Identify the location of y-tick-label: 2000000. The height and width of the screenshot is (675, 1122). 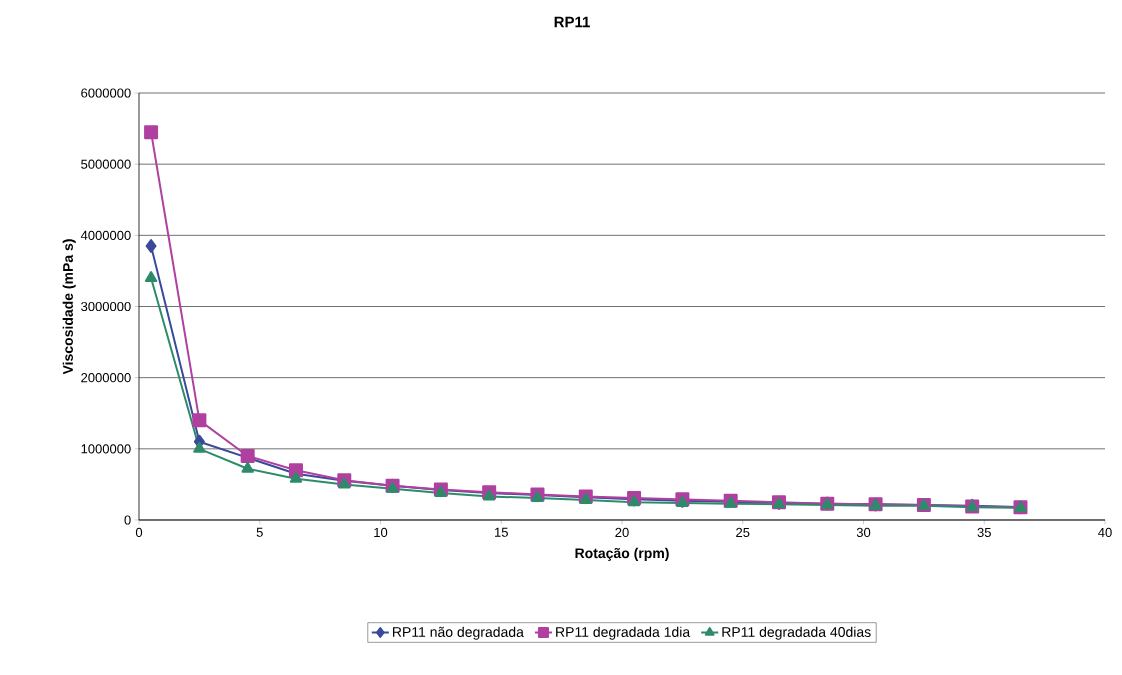
(106, 378).